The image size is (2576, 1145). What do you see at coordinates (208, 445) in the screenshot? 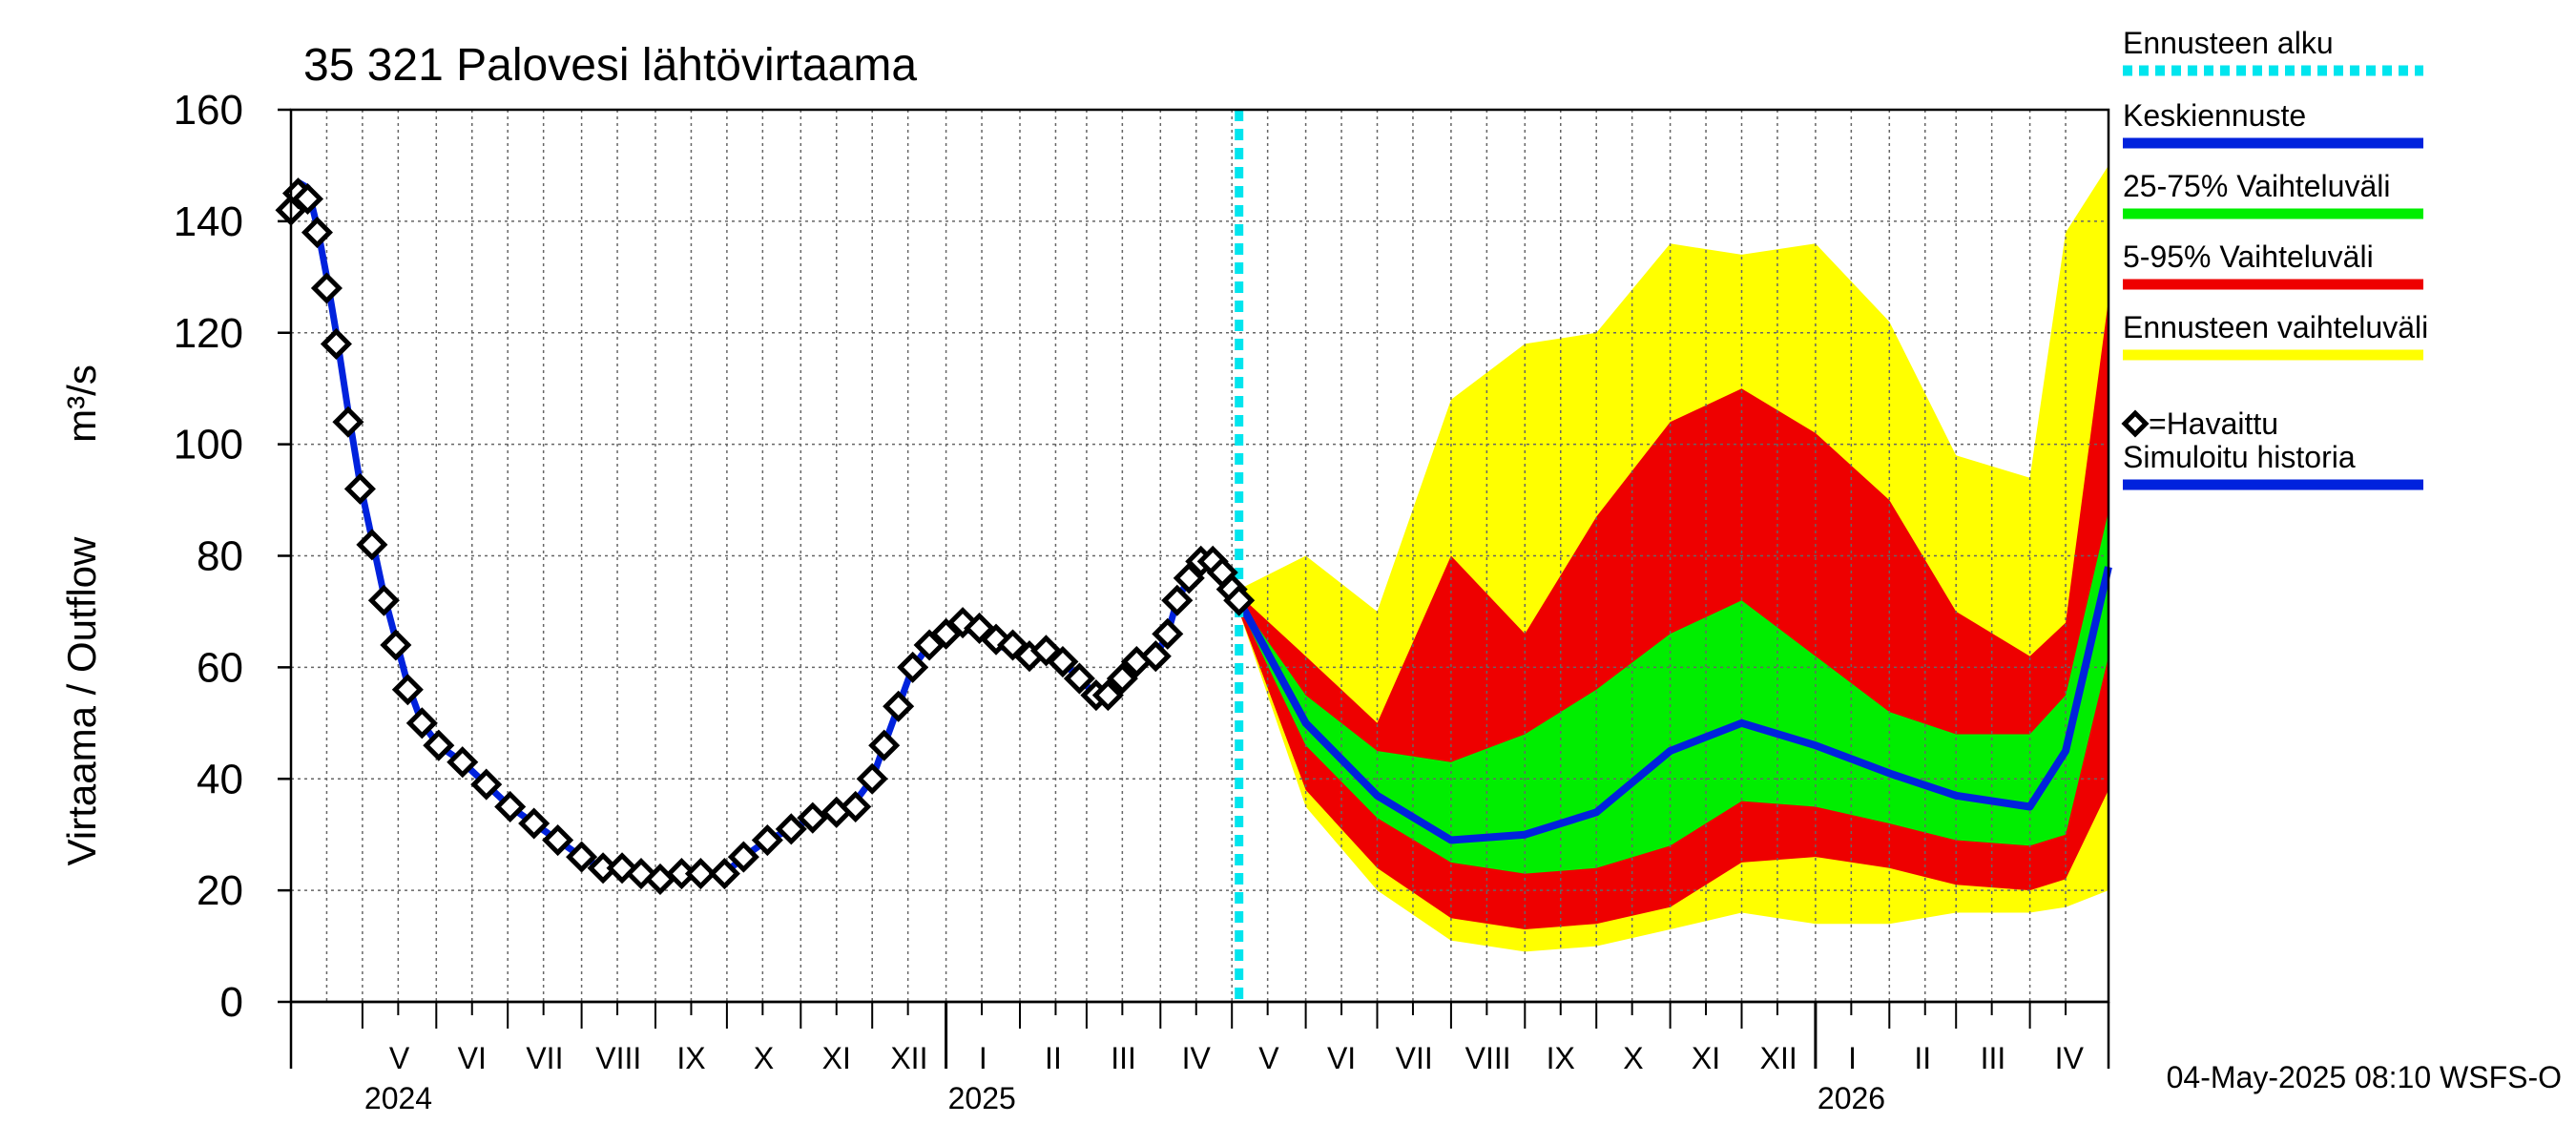
I see `y-tick-label: 100` at bounding box center [208, 445].